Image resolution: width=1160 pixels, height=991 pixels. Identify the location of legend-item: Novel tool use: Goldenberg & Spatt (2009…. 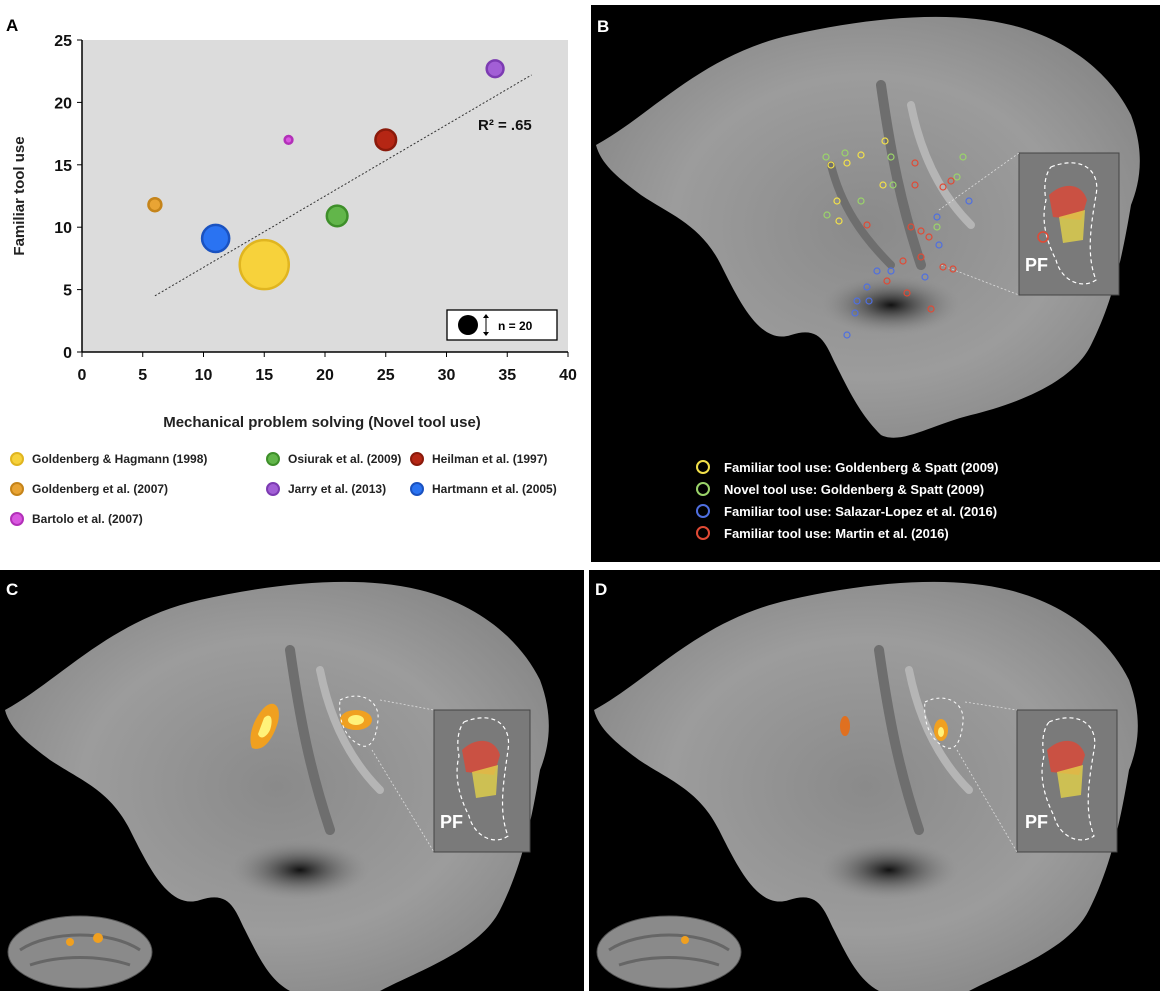
(916, 489).